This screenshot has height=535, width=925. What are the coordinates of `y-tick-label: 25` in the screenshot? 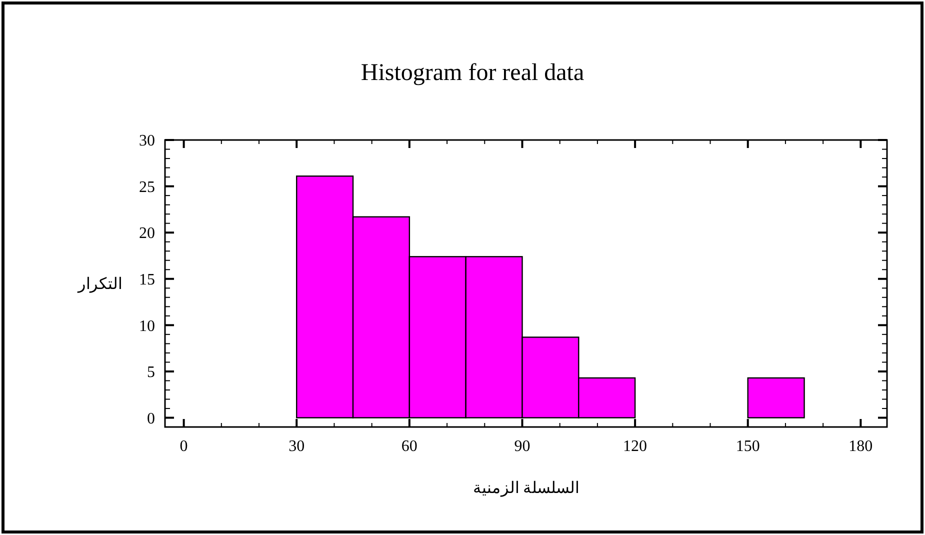 It's located at (147, 187).